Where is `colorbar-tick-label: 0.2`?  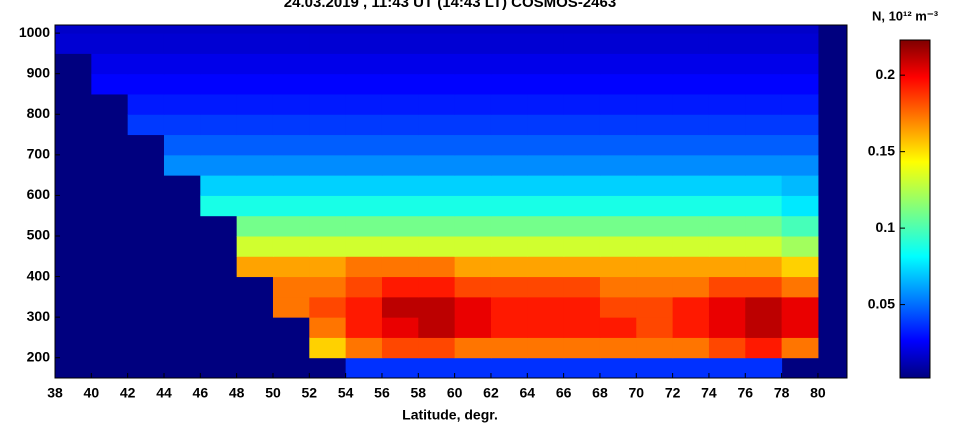
colorbar-tick-label: 0.2 is located at coordinates (886, 74).